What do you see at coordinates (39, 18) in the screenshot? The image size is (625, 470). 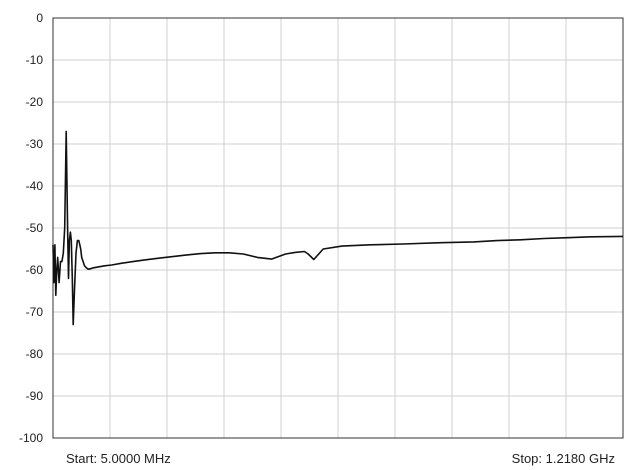 I see `y-tick-label: 0` at bounding box center [39, 18].